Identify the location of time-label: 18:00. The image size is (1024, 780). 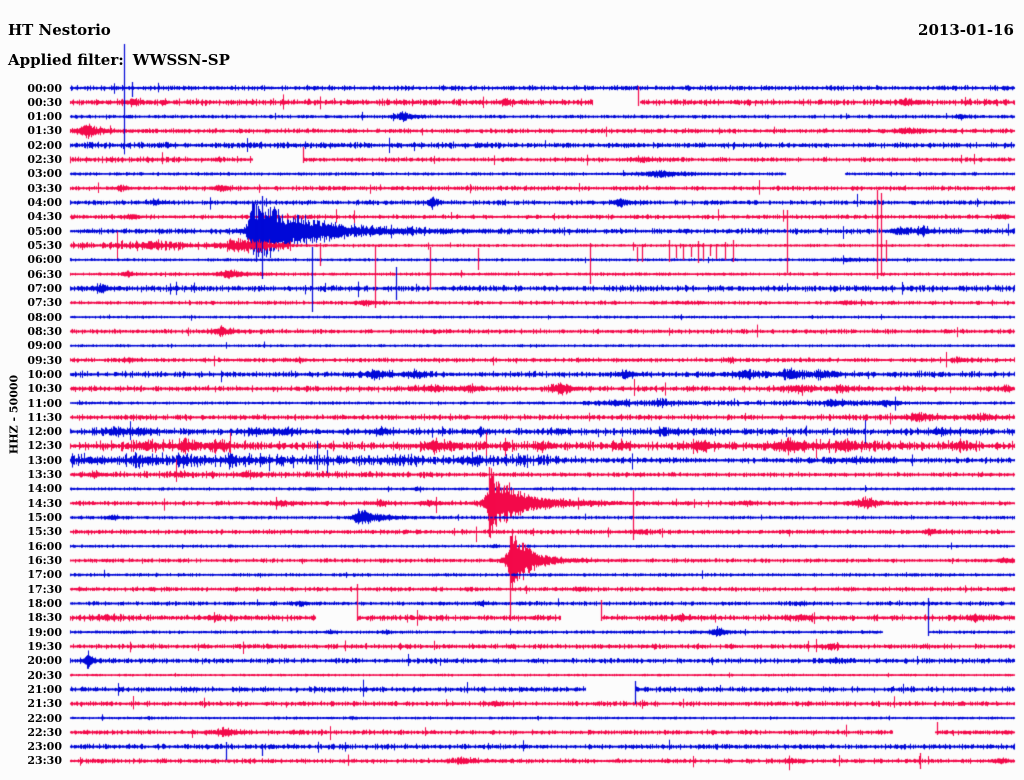
(44, 603).